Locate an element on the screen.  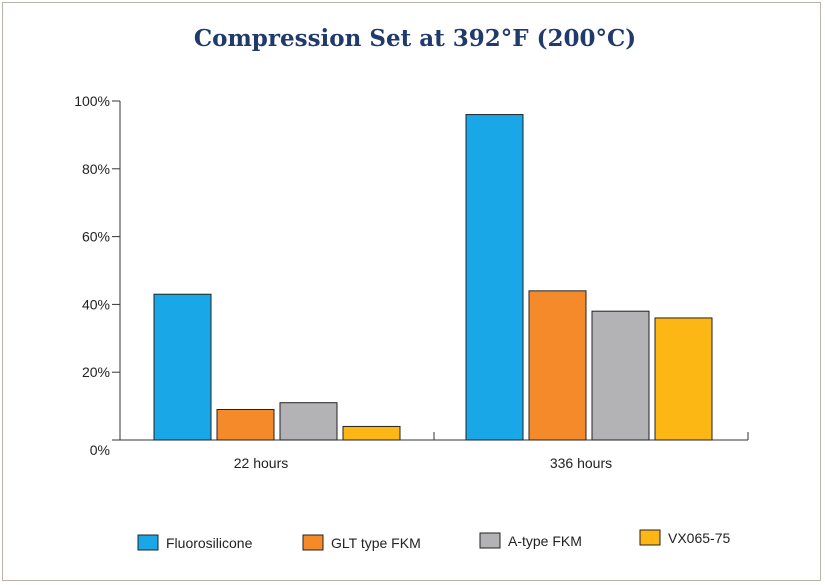
legend-item: VX065-75 is located at coordinates (684, 537).